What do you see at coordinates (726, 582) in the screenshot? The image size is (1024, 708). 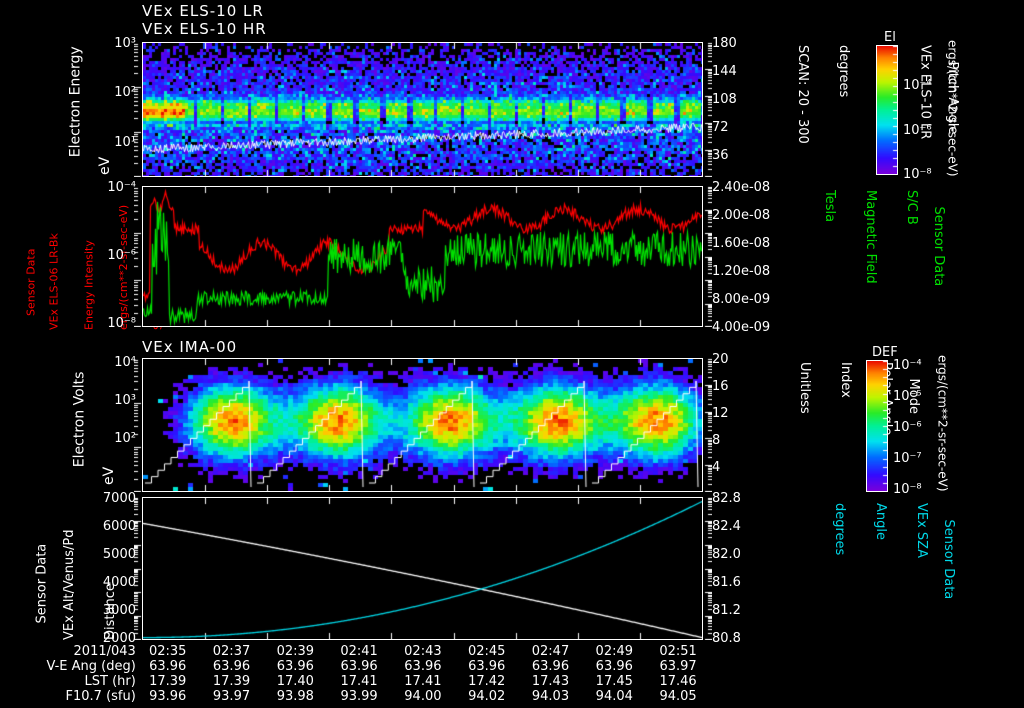 I see `ticklabel: 81.6` at bounding box center [726, 582].